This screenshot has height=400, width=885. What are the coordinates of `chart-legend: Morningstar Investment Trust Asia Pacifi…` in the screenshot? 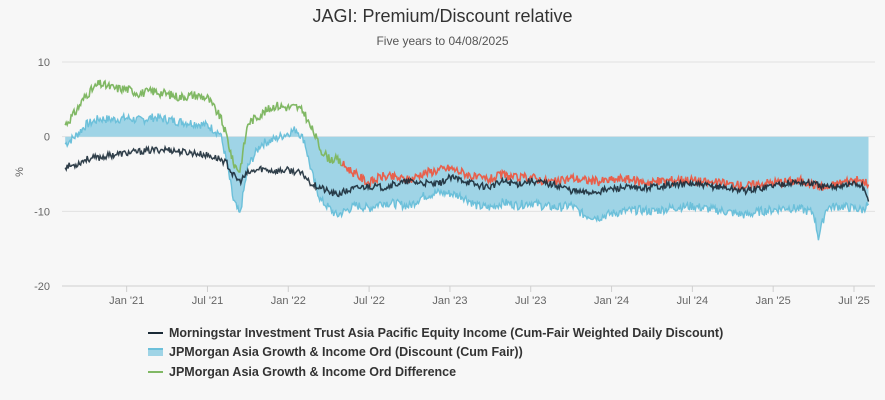 It's located at (435, 352).